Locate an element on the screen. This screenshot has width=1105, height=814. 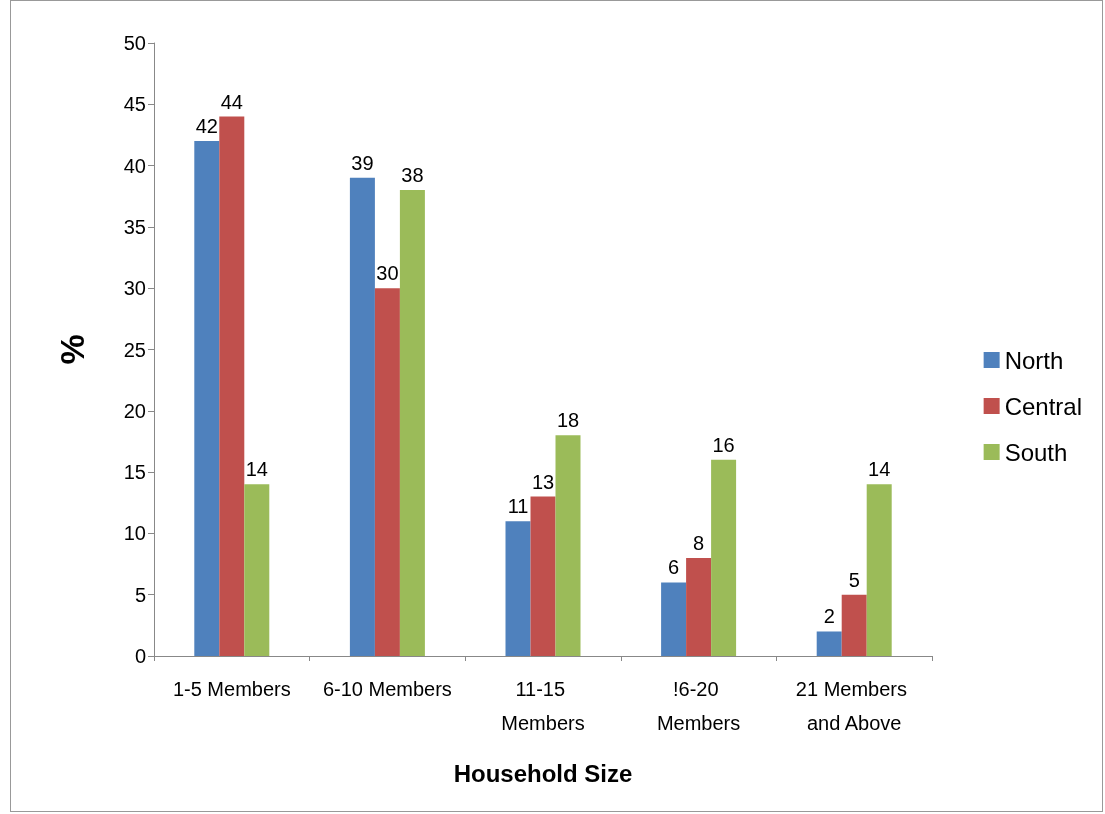
x-tick-label: 11-15 Members is located at coordinates (543, 706).